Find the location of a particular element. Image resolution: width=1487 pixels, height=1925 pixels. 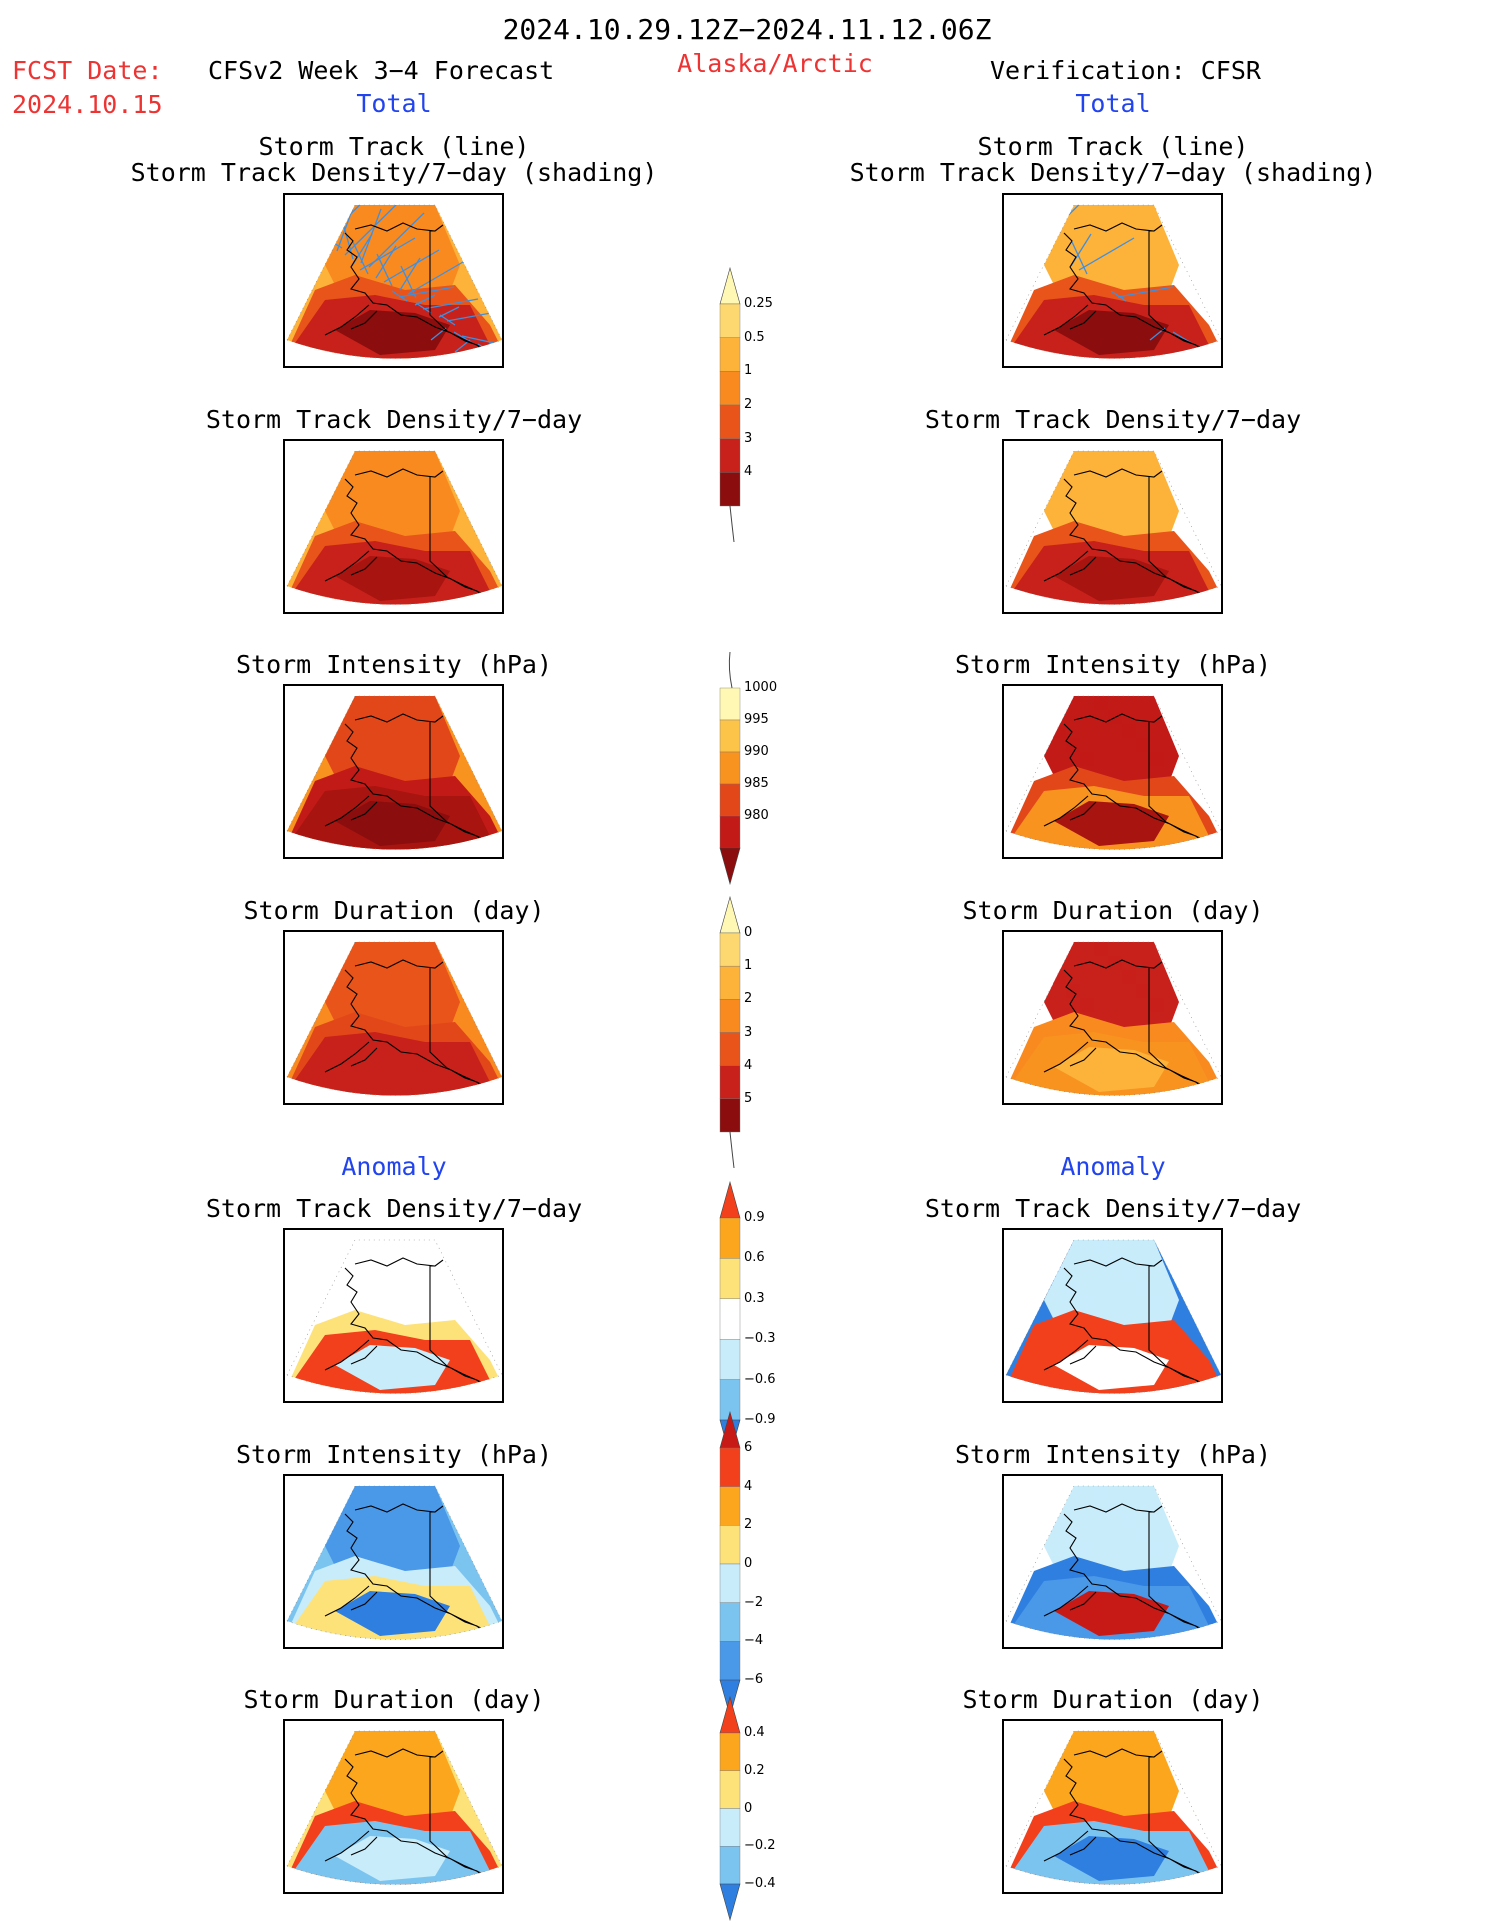

colorbar-tick-label: 6 is located at coordinates (748, 1447).